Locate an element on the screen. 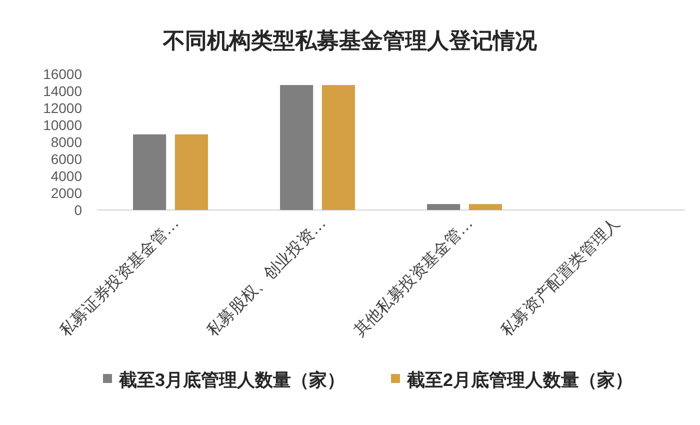  y-tick-label: 16000 is located at coordinates (62, 74).